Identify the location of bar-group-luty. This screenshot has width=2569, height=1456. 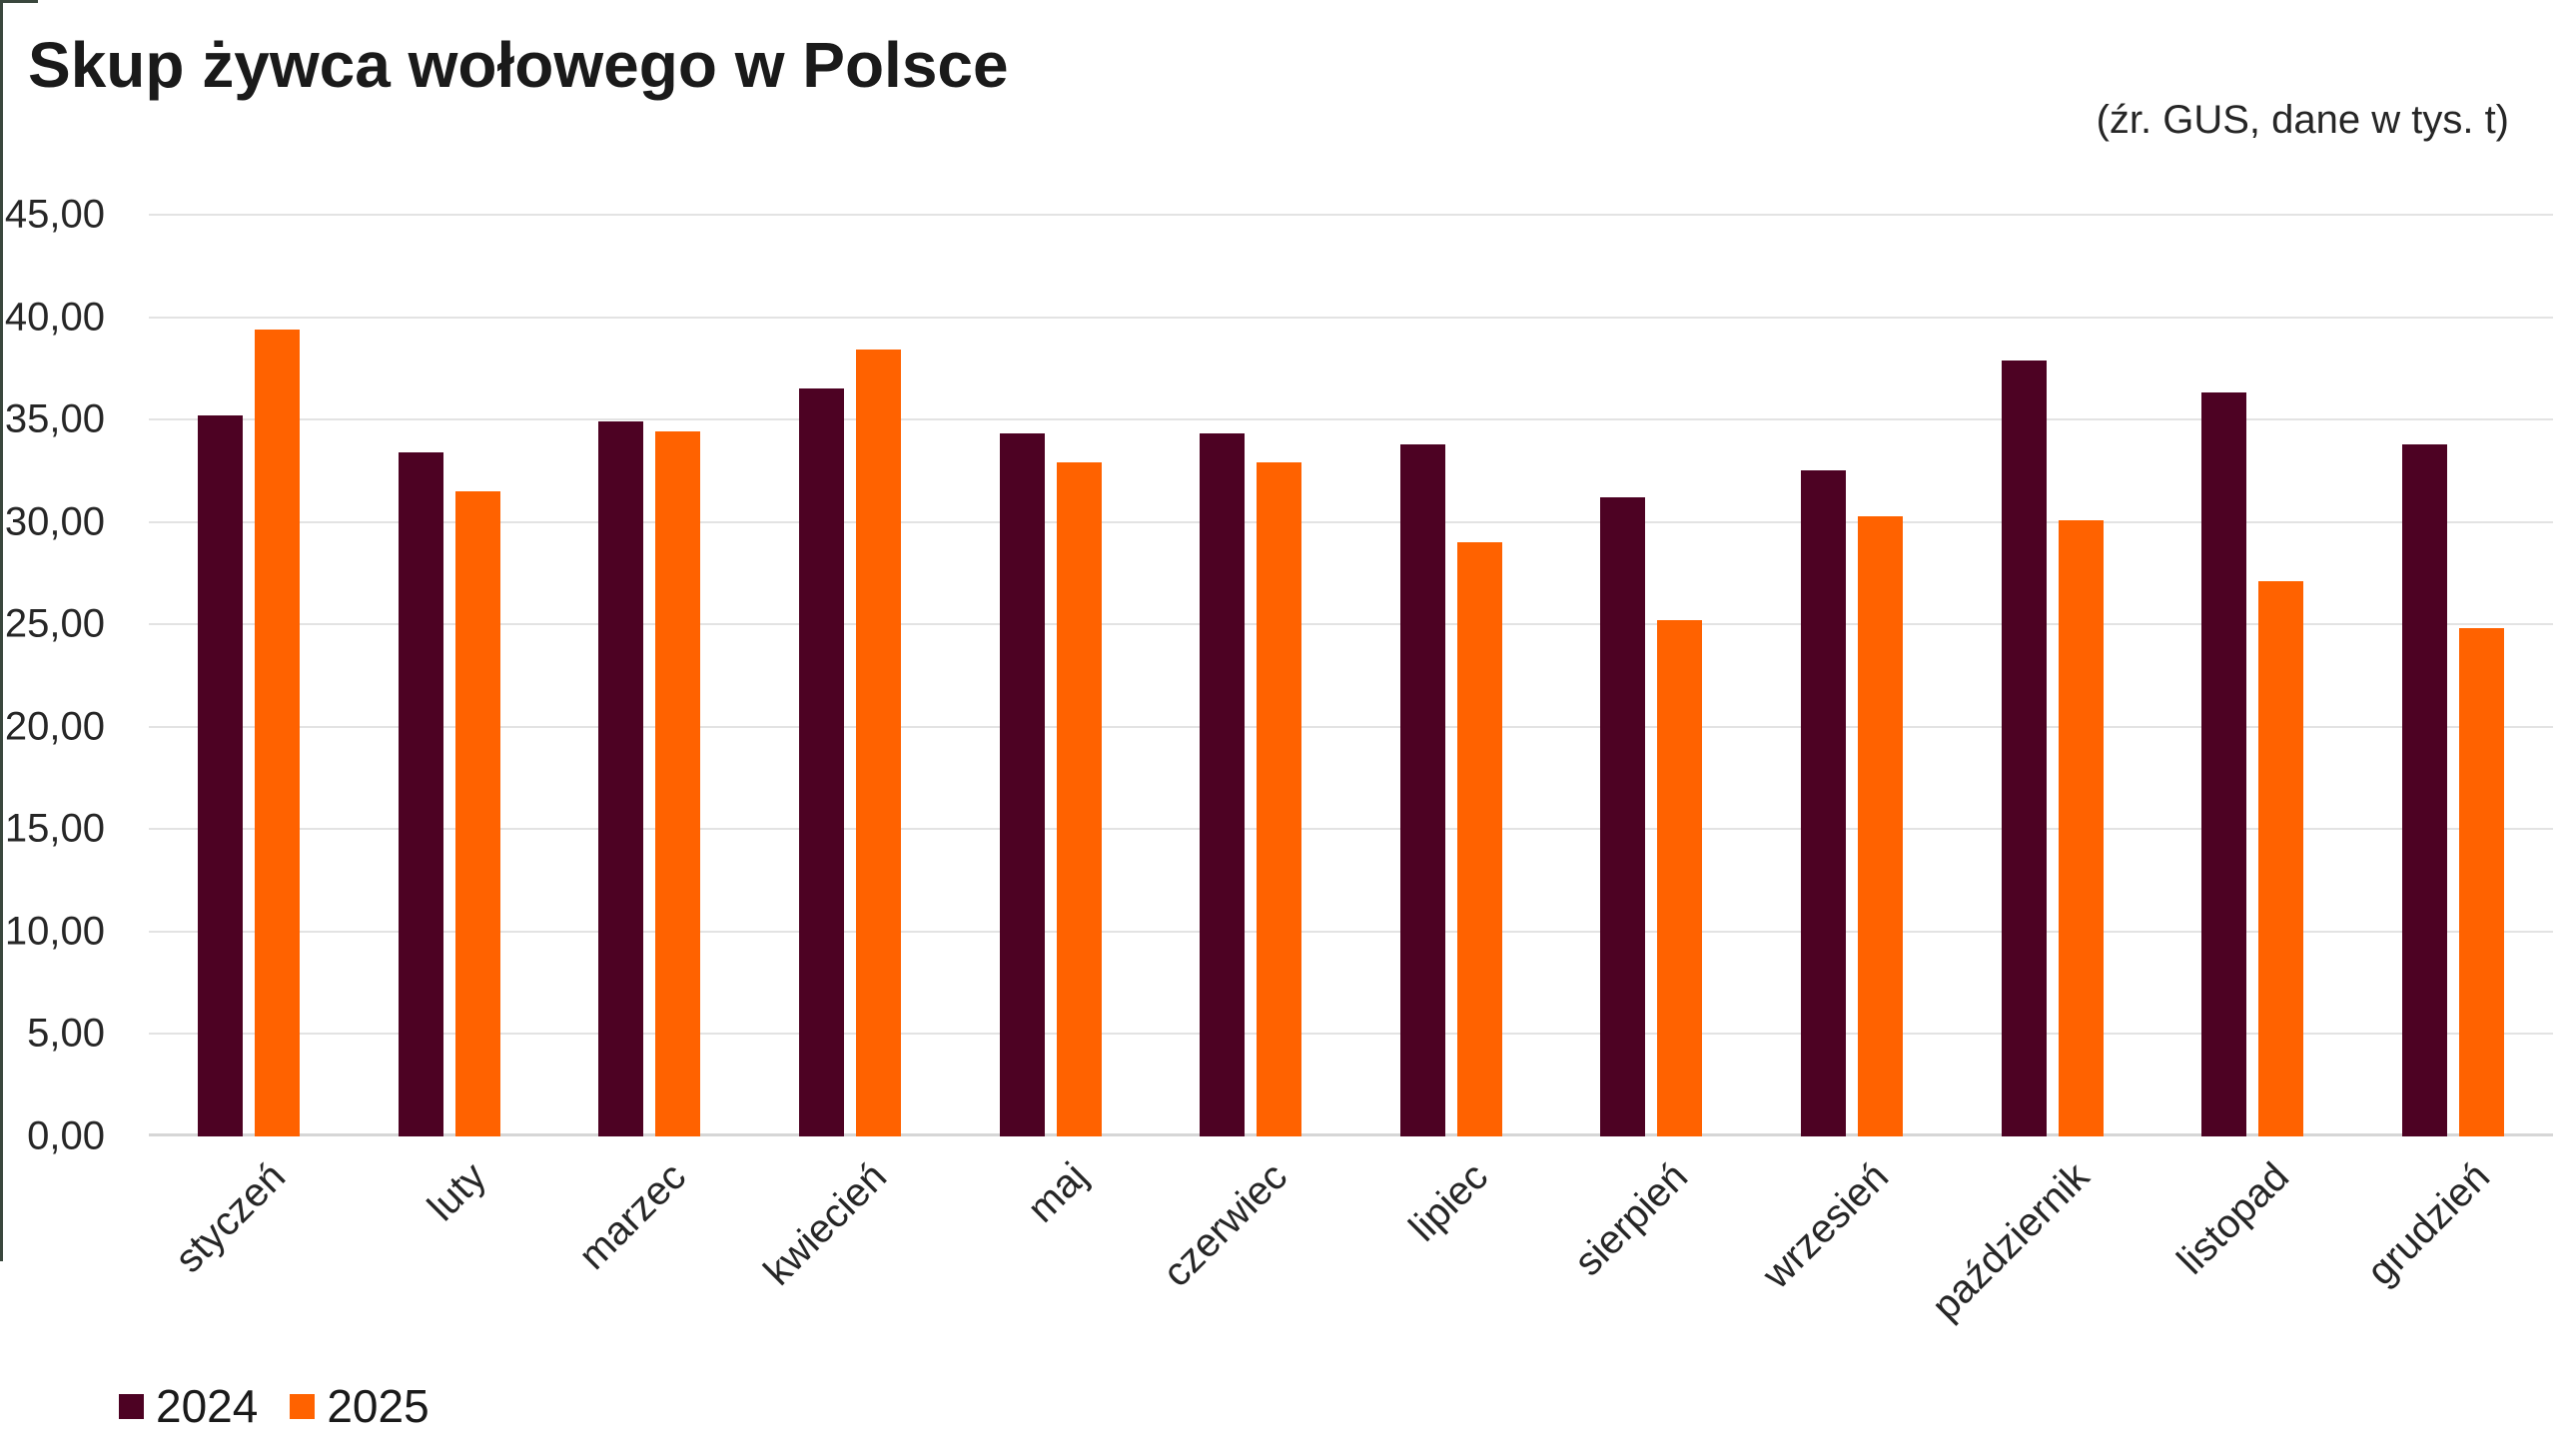
(450, 675).